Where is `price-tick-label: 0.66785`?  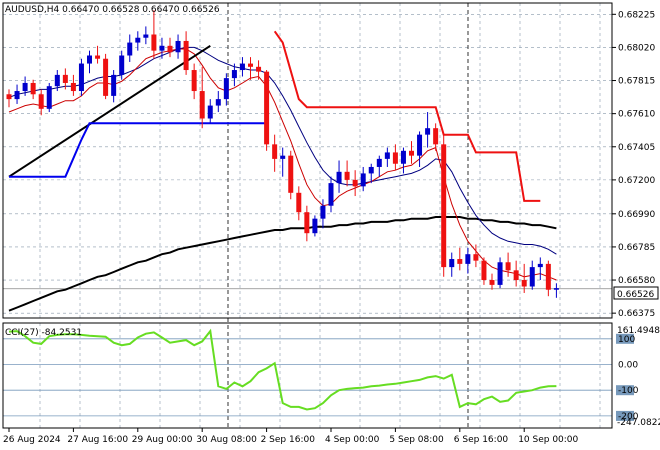 price-tick-label: 0.66785 is located at coordinates (636, 248).